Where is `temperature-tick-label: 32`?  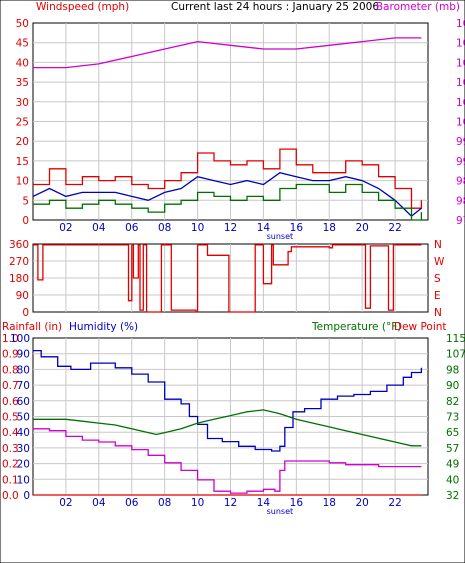 temperature-tick-label: 32 is located at coordinates (452, 496).